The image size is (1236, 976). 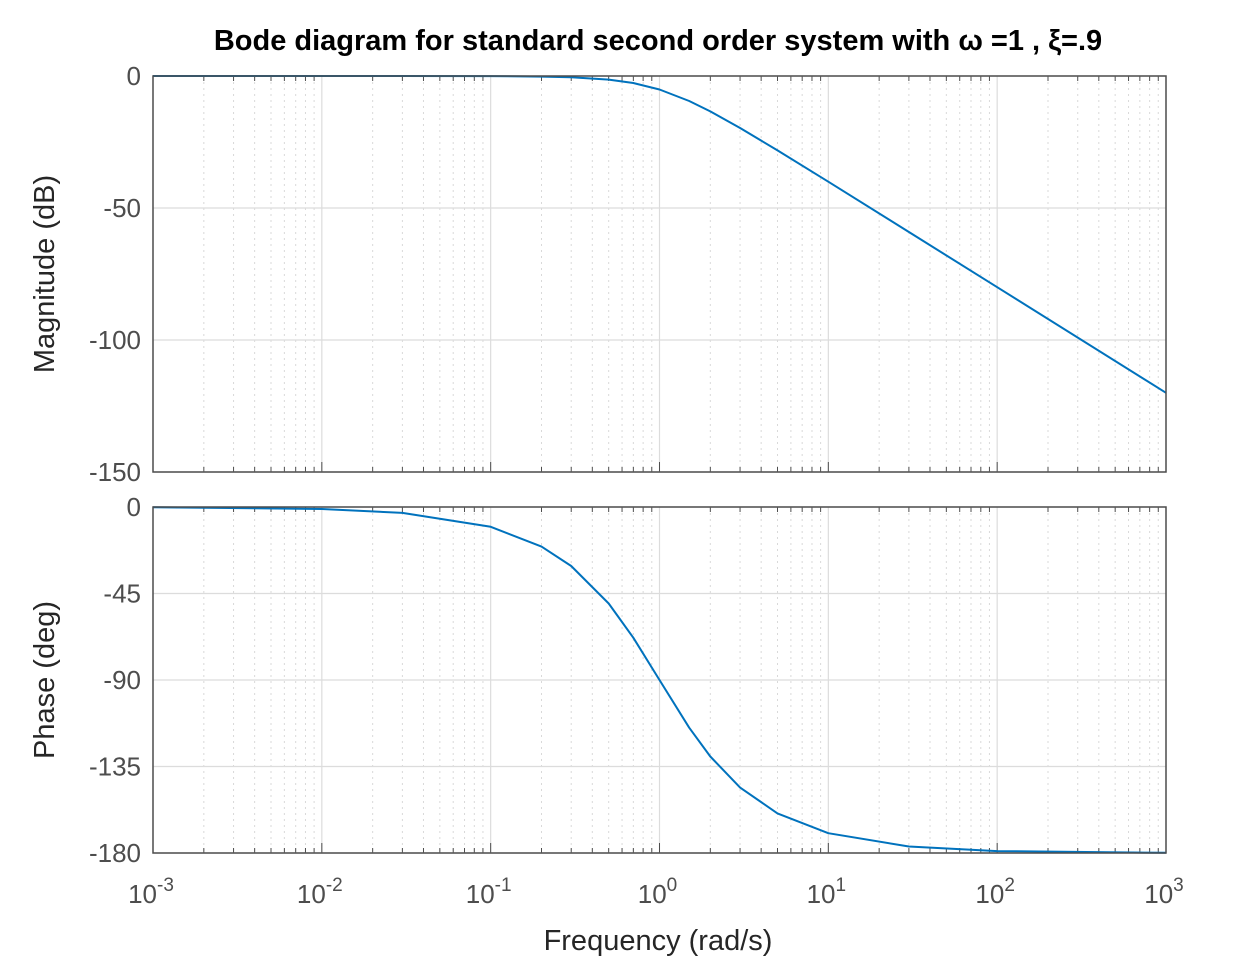 What do you see at coordinates (45, 274) in the screenshot?
I see `magnitude-y-axis-label: Magnitude (dB)` at bounding box center [45, 274].